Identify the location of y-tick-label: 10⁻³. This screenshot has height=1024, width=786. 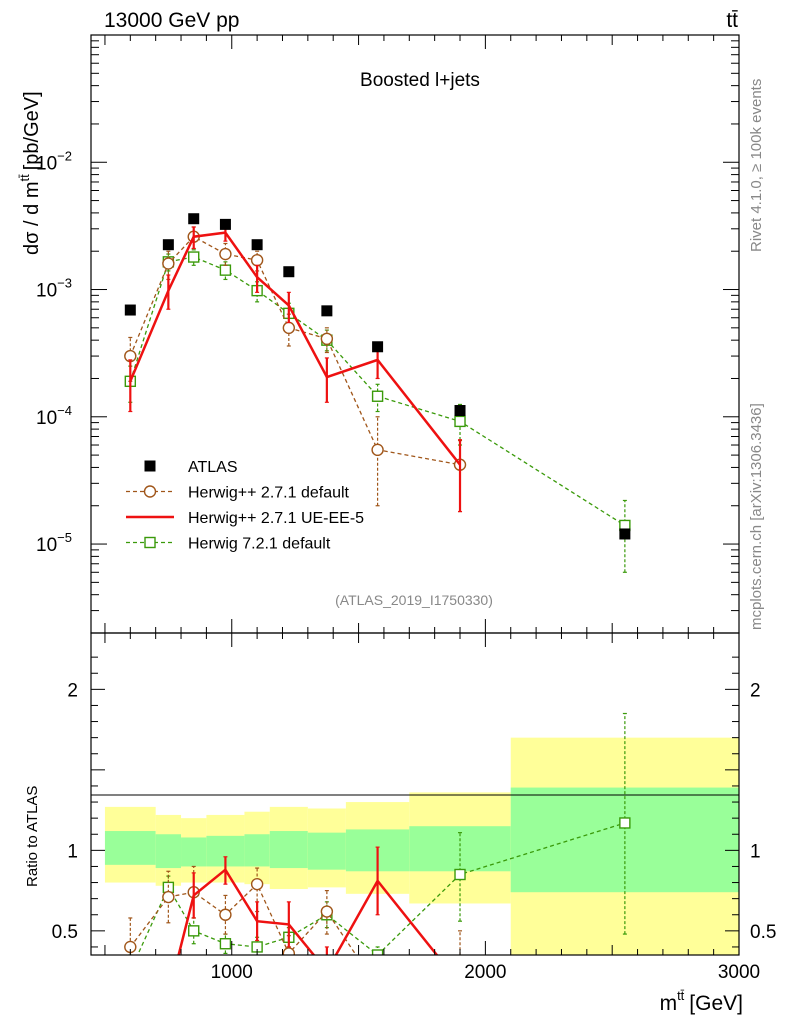
(54, 289).